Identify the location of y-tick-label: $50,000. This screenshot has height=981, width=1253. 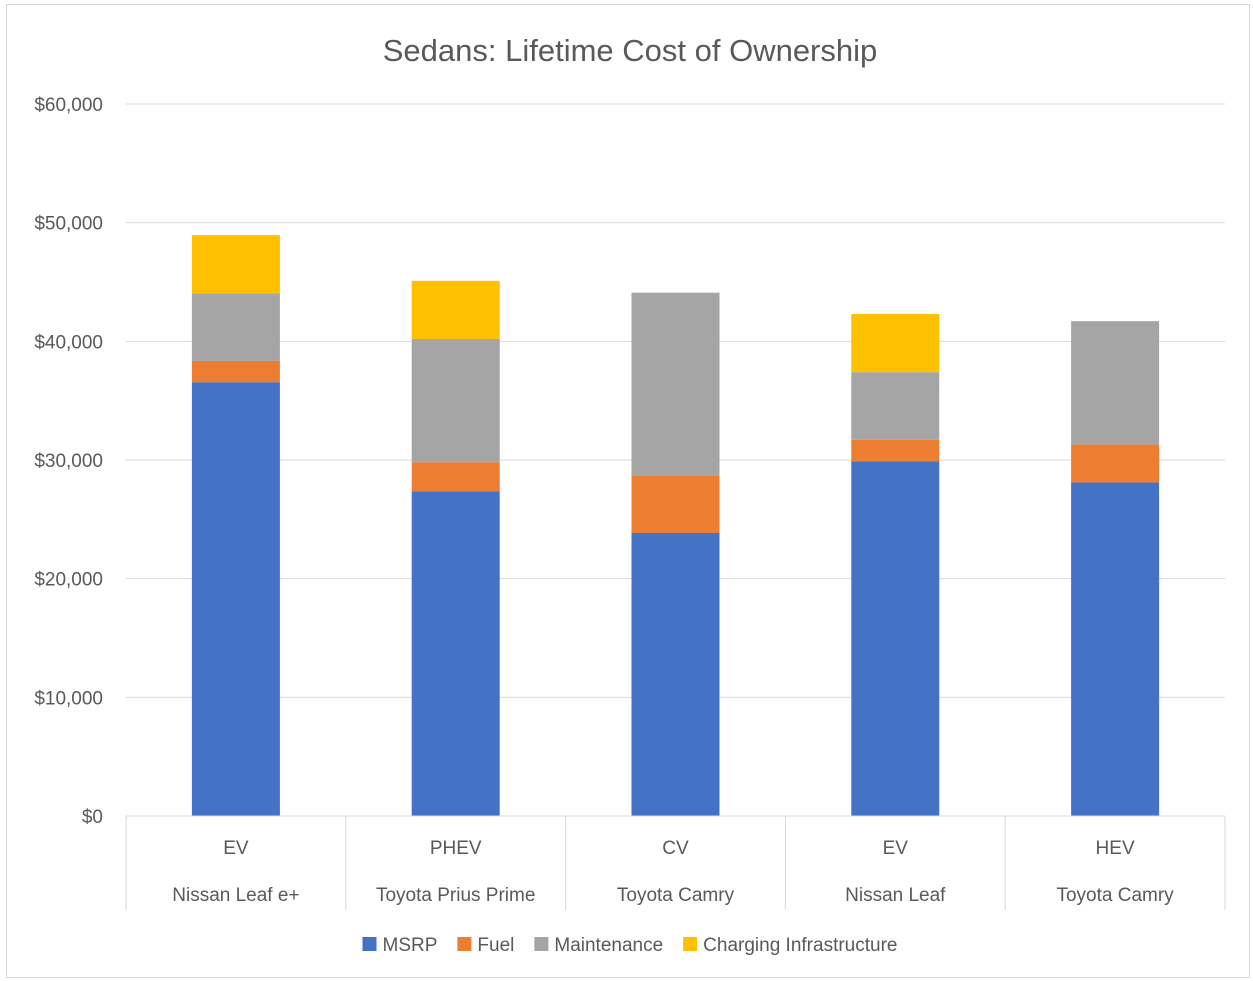
(68, 224).